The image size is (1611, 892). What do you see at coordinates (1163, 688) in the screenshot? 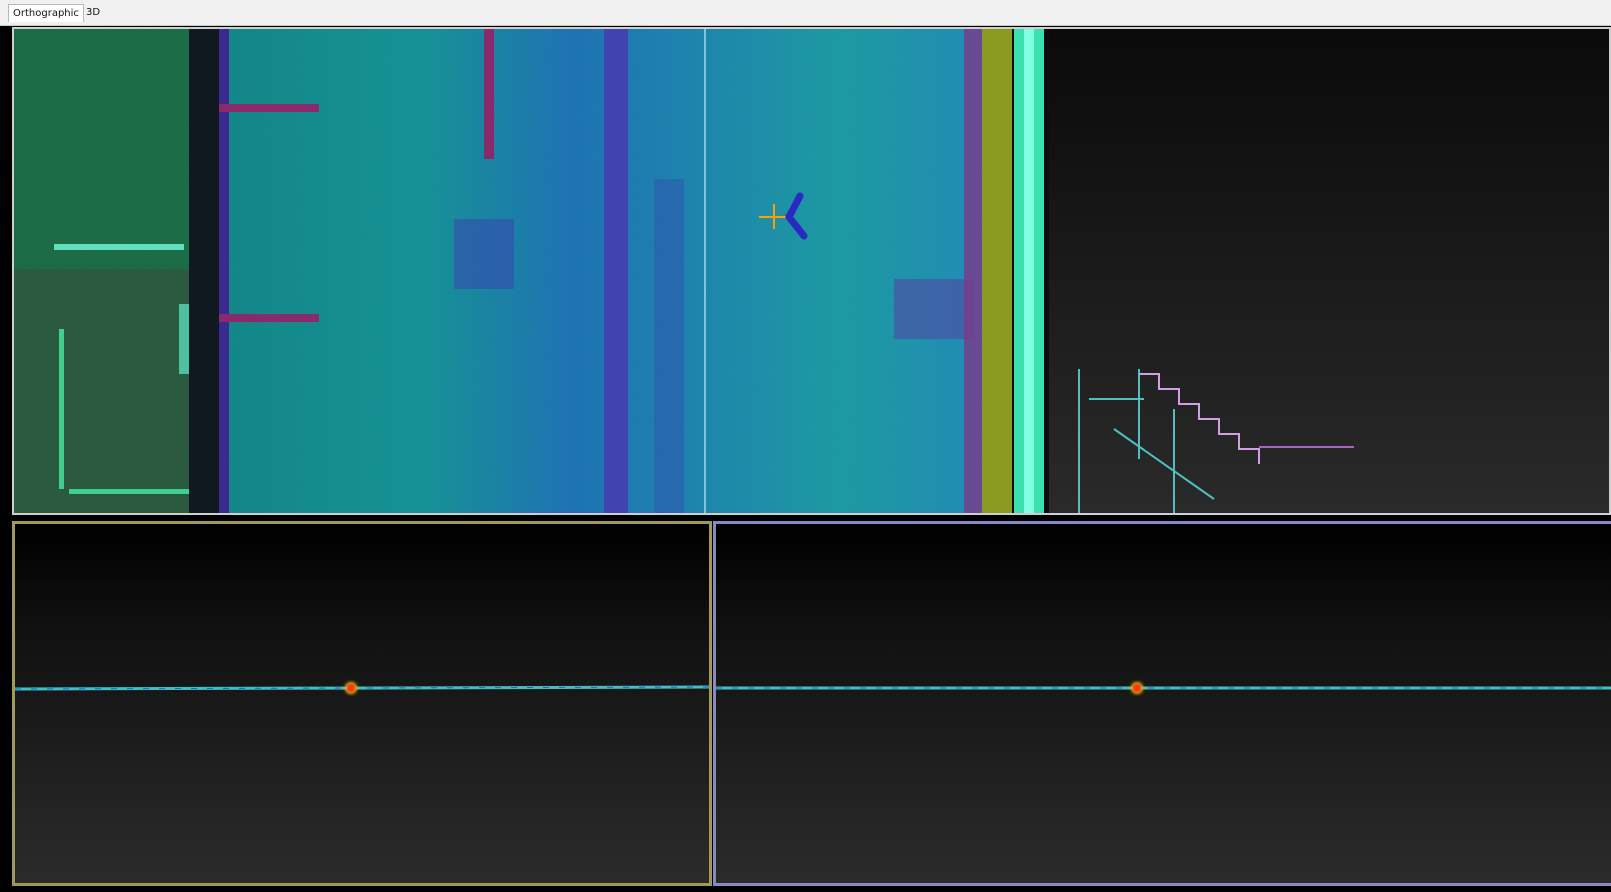
I see `point-cloud-profile-right` at bounding box center [1163, 688].